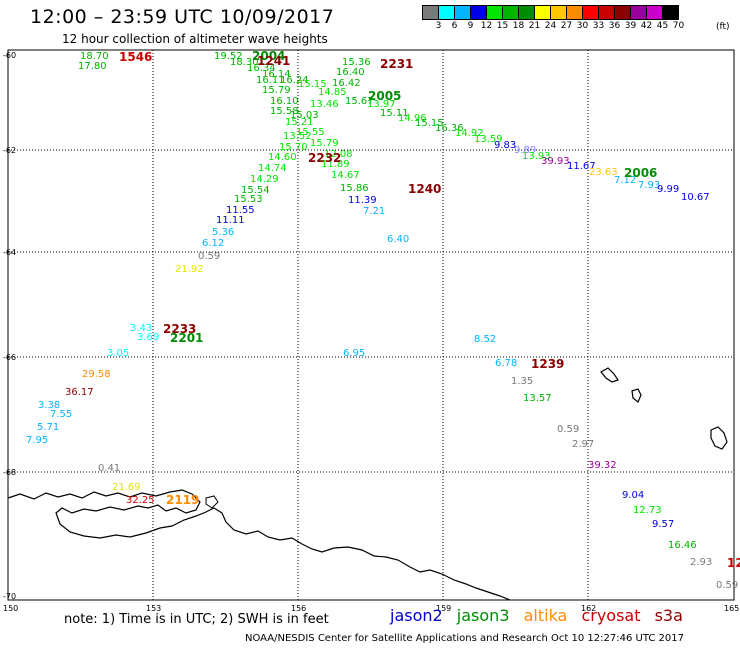 The height and width of the screenshot is (650, 740). What do you see at coordinates (701, 562) in the screenshot?
I see `wave-height-value: 2.93` at bounding box center [701, 562].